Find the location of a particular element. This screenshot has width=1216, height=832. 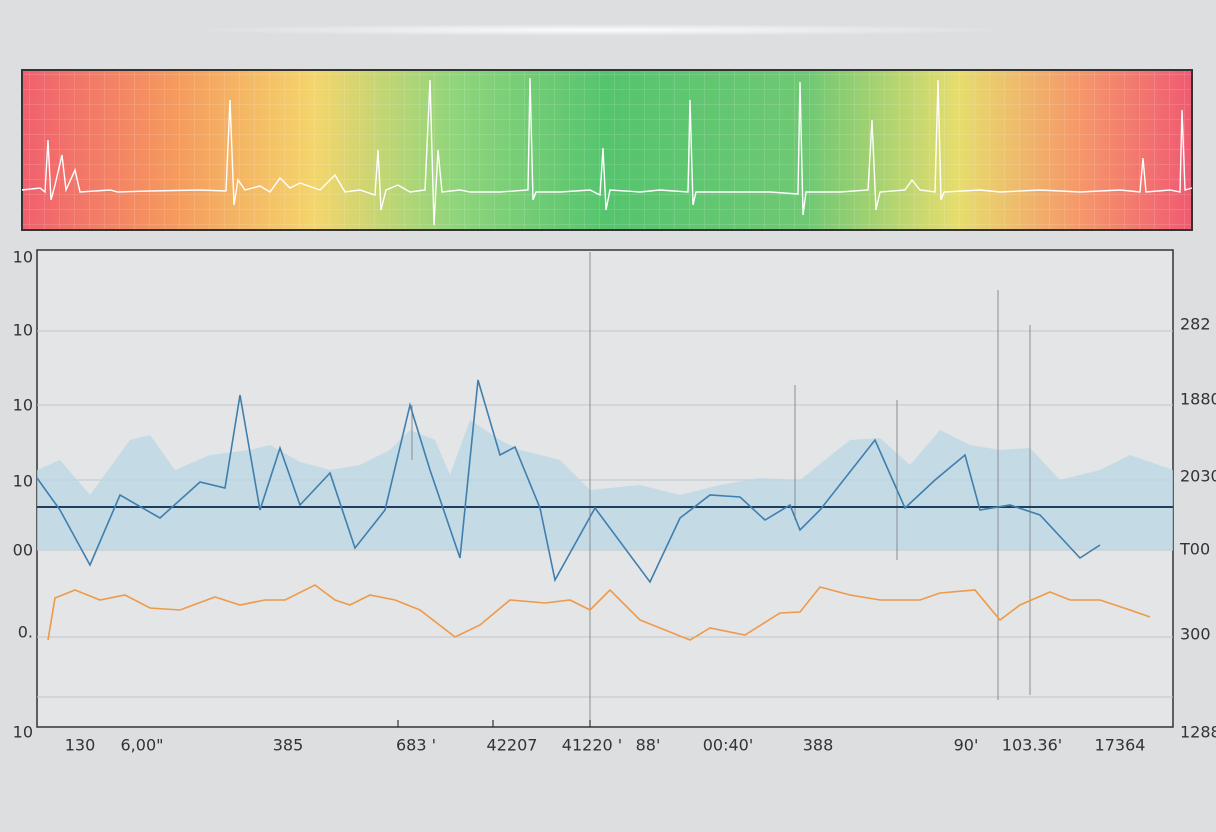

x-label: 388 is located at coordinates (818, 745).